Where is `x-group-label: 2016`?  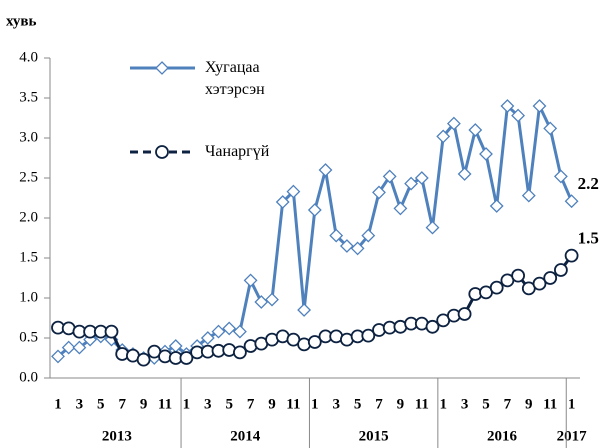 x-group-label: 2016 is located at coordinates (502, 436).